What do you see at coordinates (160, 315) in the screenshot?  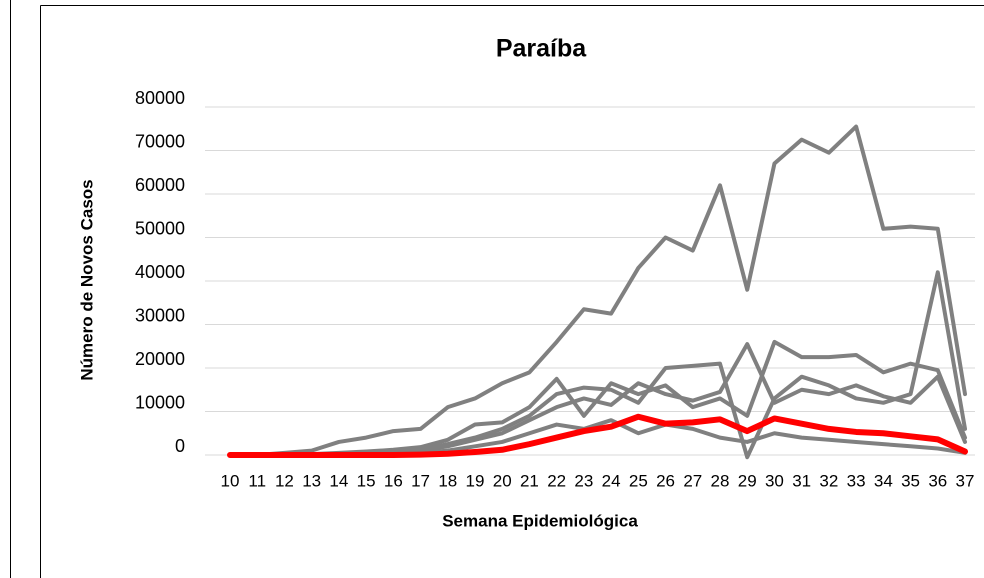 I see `y-tick-label: 30000` at bounding box center [160, 315].